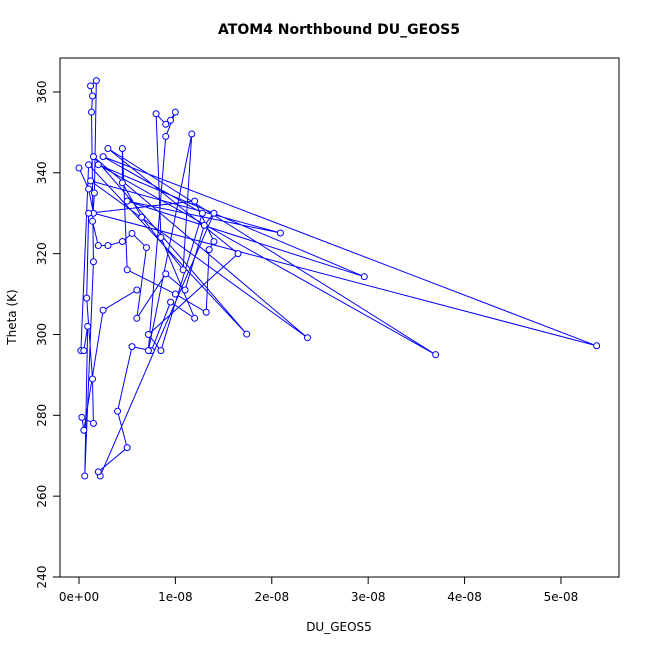 Image resolution: width=650 pixels, height=654 pixels. What do you see at coordinates (368, 597) in the screenshot?
I see `x-tick-label: 3e-08` at bounding box center [368, 597].